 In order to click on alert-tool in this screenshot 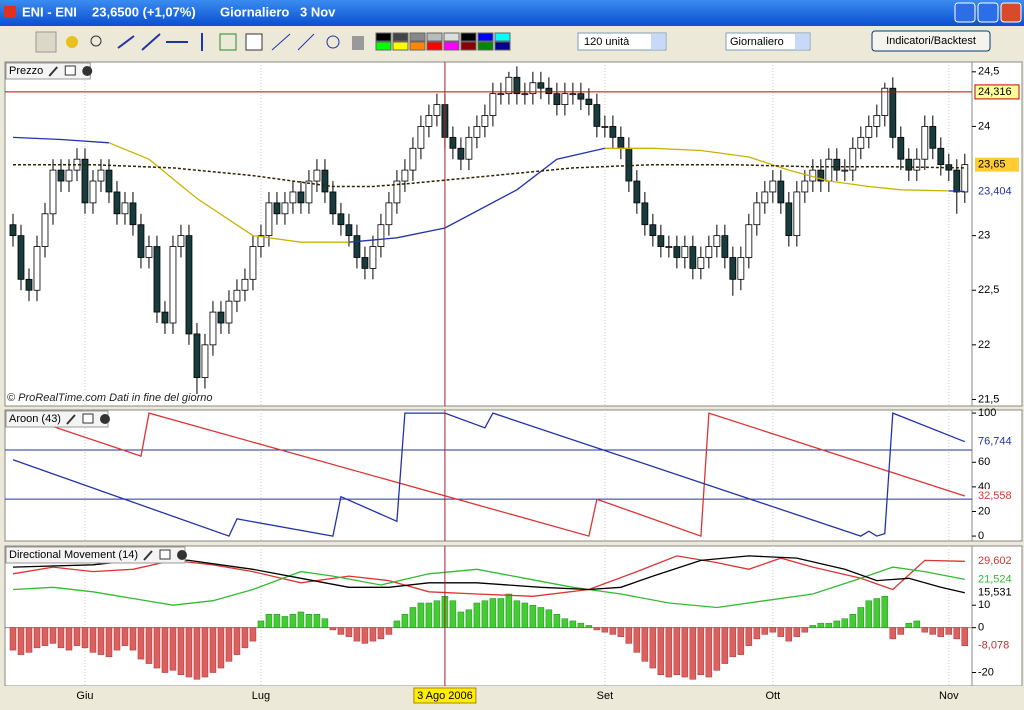, I will do `click(72, 42)`.